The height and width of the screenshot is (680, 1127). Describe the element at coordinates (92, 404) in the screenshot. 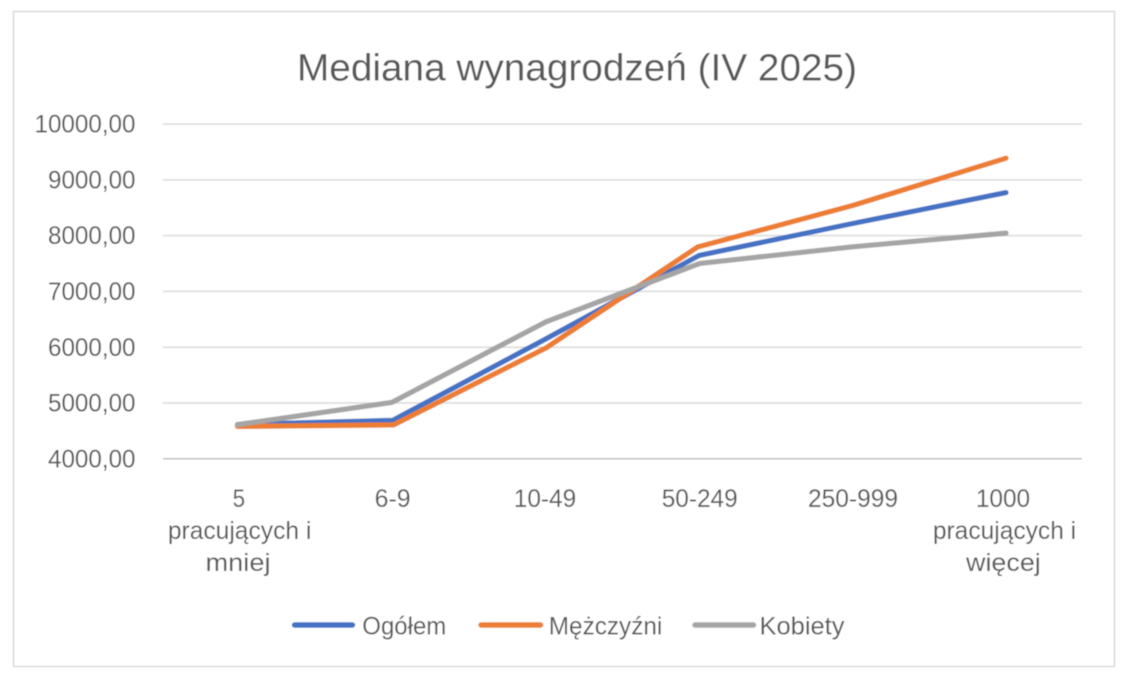

I see `svg-text: 5000,00` at that location.